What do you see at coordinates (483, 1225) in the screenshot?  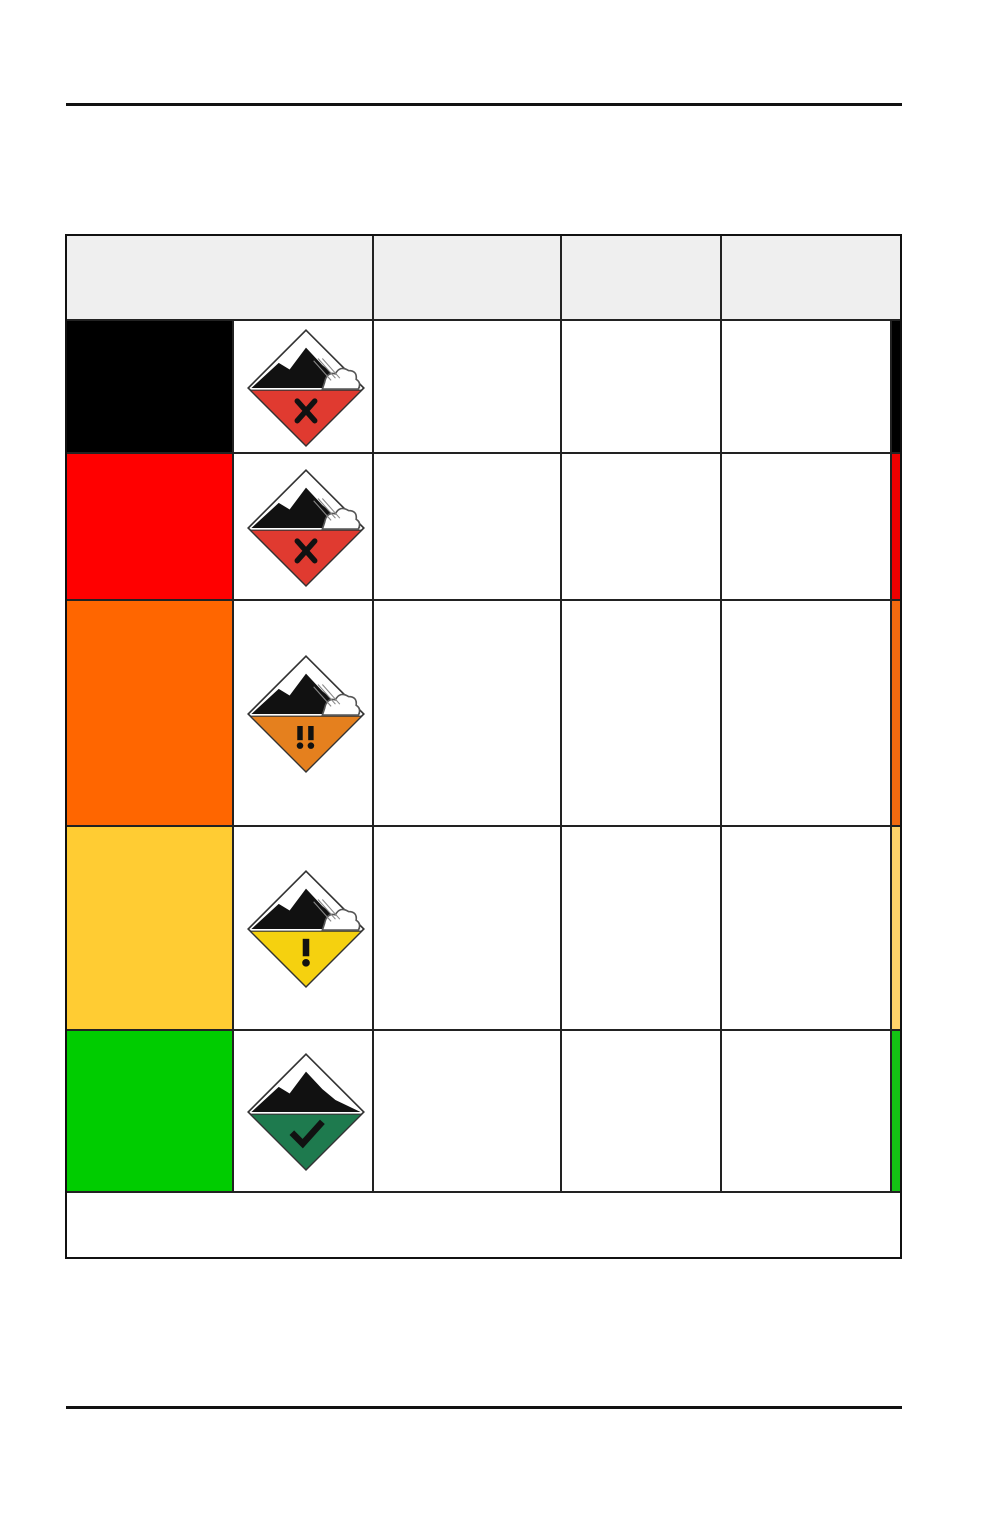 I see `table-footer` at bounding box center [483, 1225].